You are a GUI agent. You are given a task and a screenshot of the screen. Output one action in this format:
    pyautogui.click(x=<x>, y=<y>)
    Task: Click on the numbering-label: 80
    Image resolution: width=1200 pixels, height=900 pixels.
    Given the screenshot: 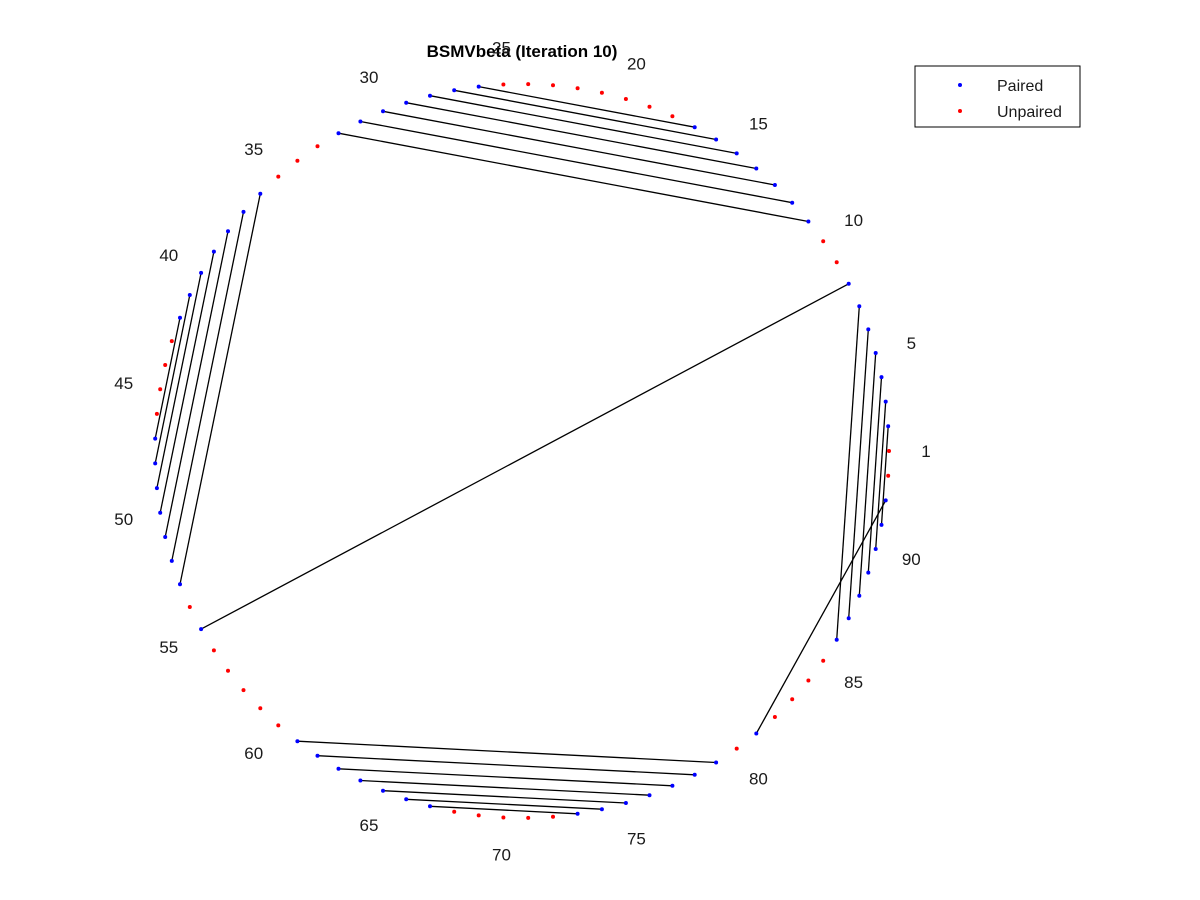 What is the action you would take?
    pyautogui.click(x=758, y=779)
    